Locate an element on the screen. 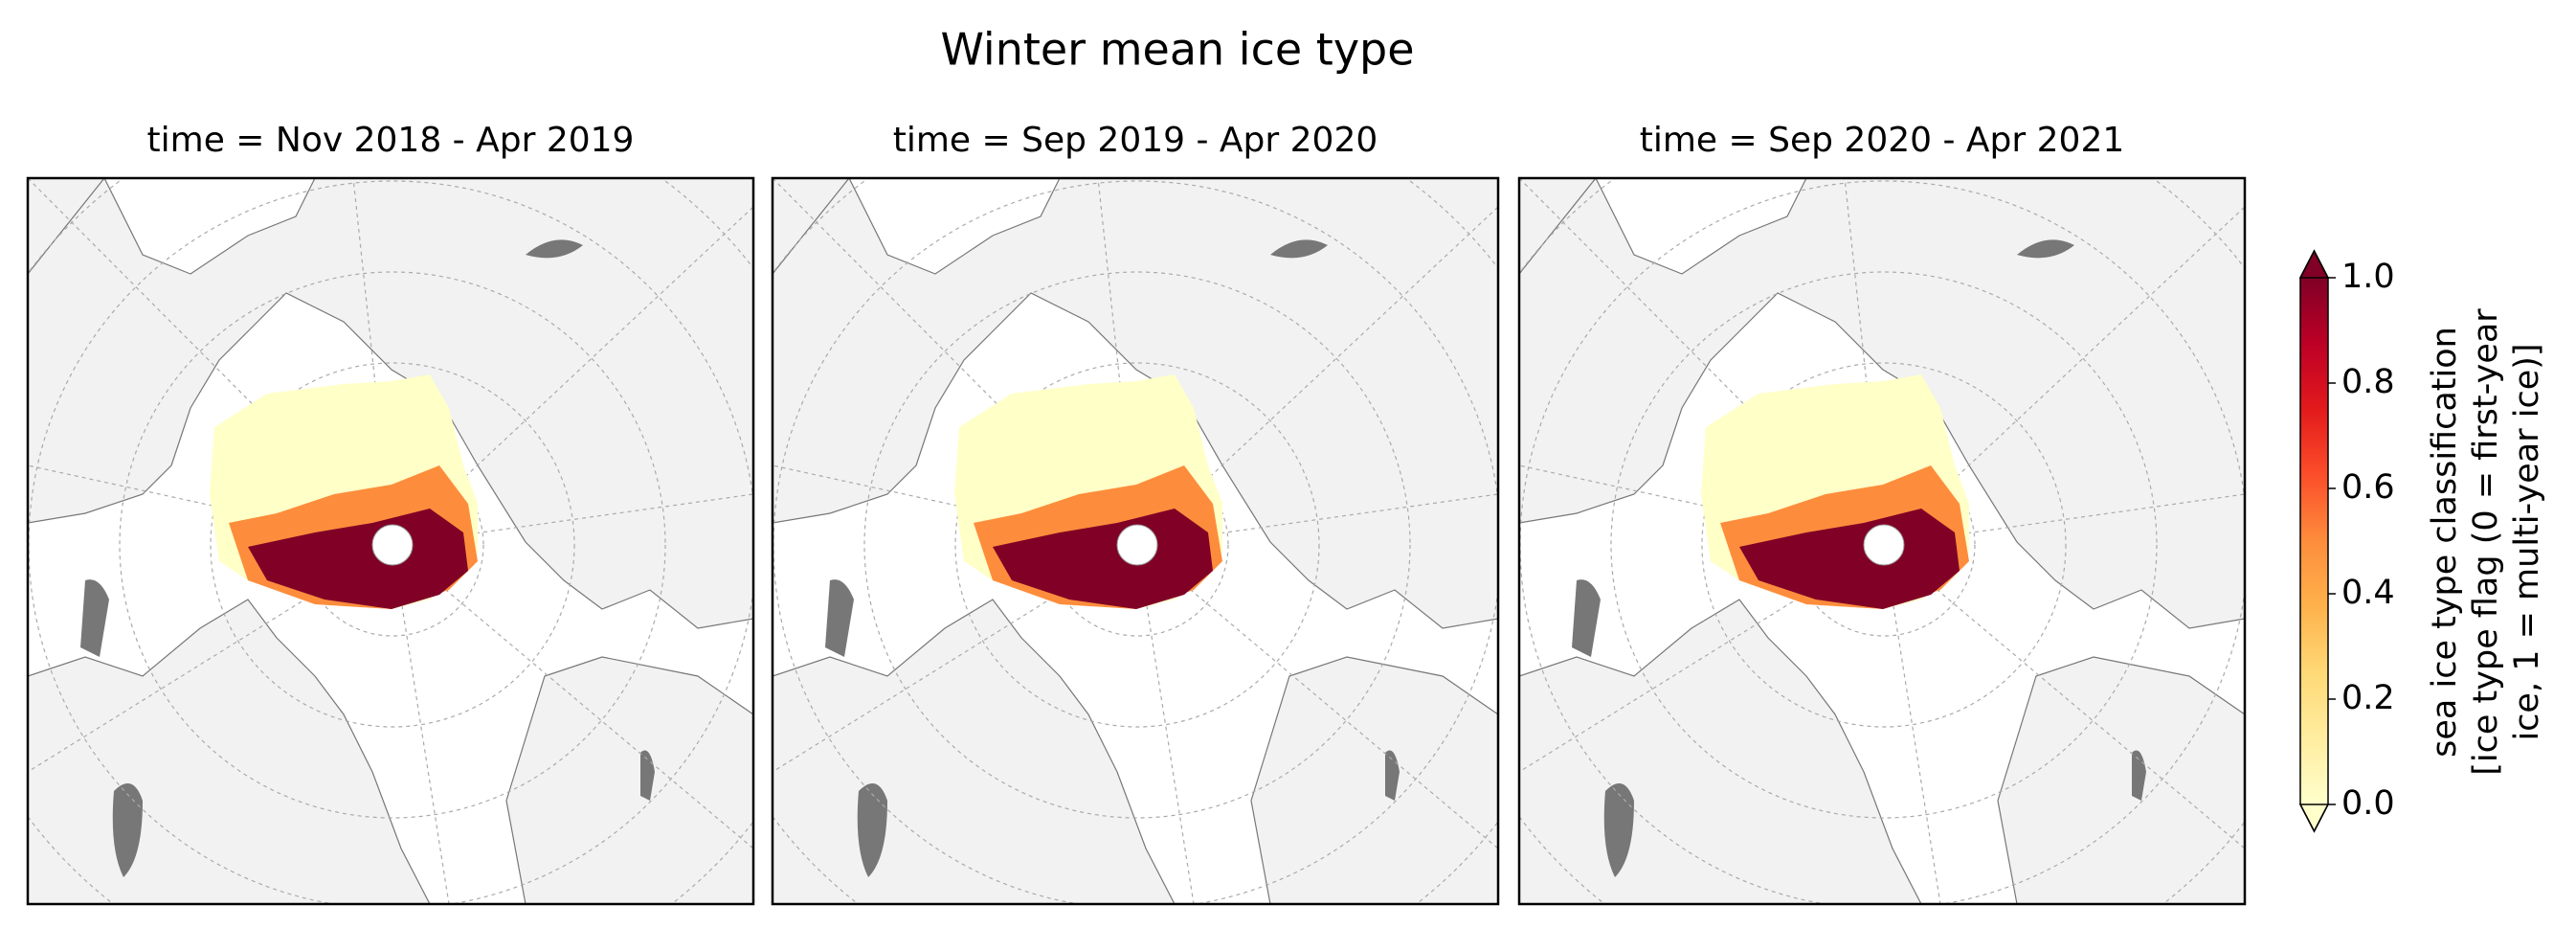  colorbar is located at coordinates (2314, 541).